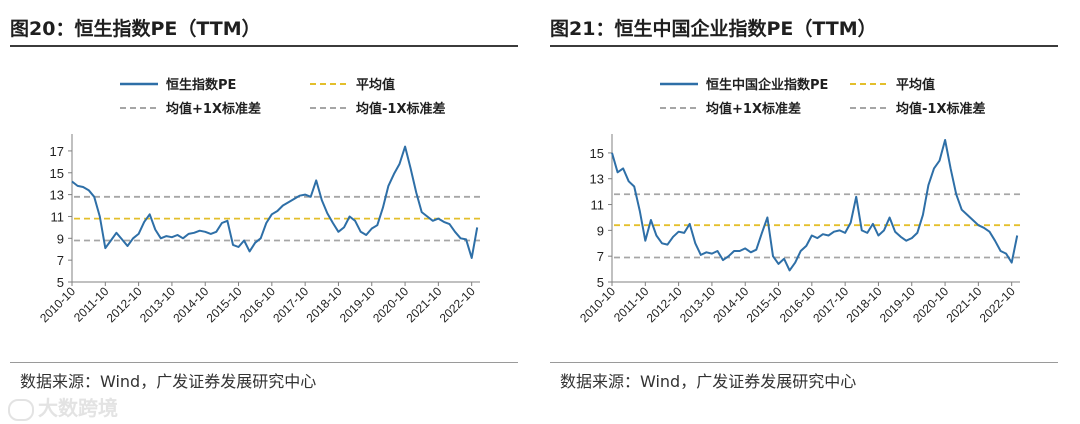  What do you see at coordinates (135, 29) in the screenshot?
I see `figure-title: 图20：恒生指数PE（TTM）` at bounding box center [135, 29].